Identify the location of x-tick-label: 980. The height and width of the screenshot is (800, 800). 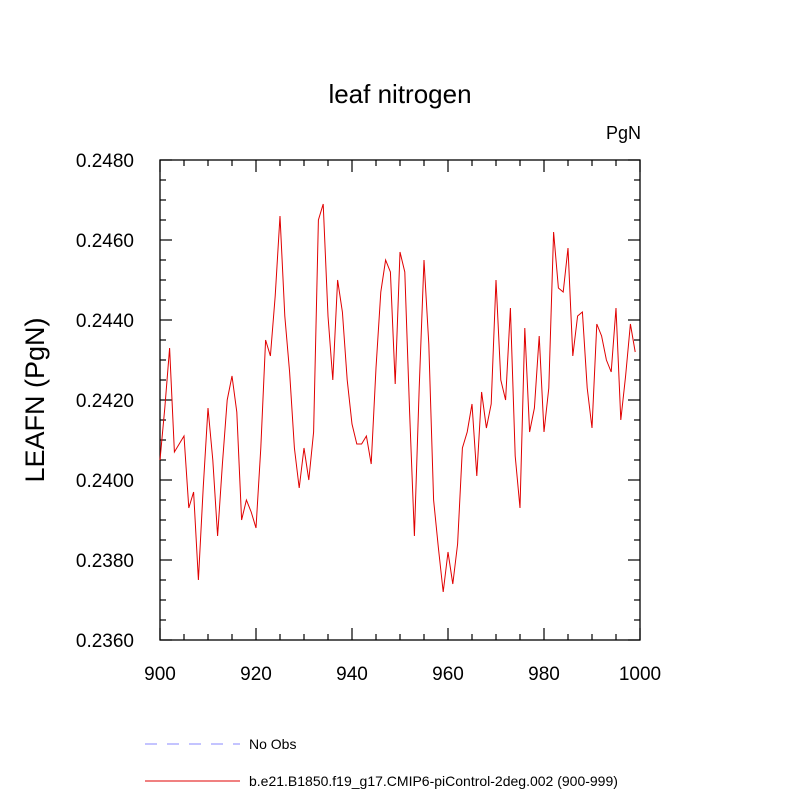
(544, 674).